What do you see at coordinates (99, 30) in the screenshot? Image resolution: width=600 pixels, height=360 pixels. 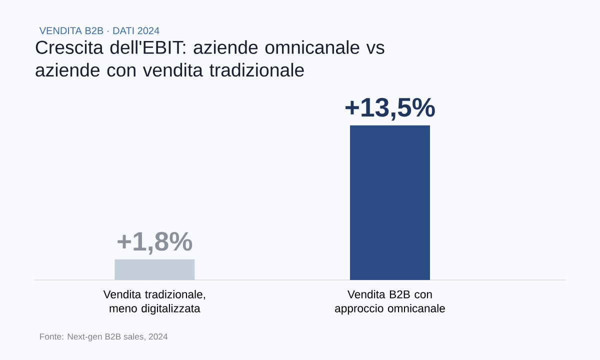 I see `chart-subtitle: VENDITA B2B · DATI 2024` at bounding box center [99, 30].